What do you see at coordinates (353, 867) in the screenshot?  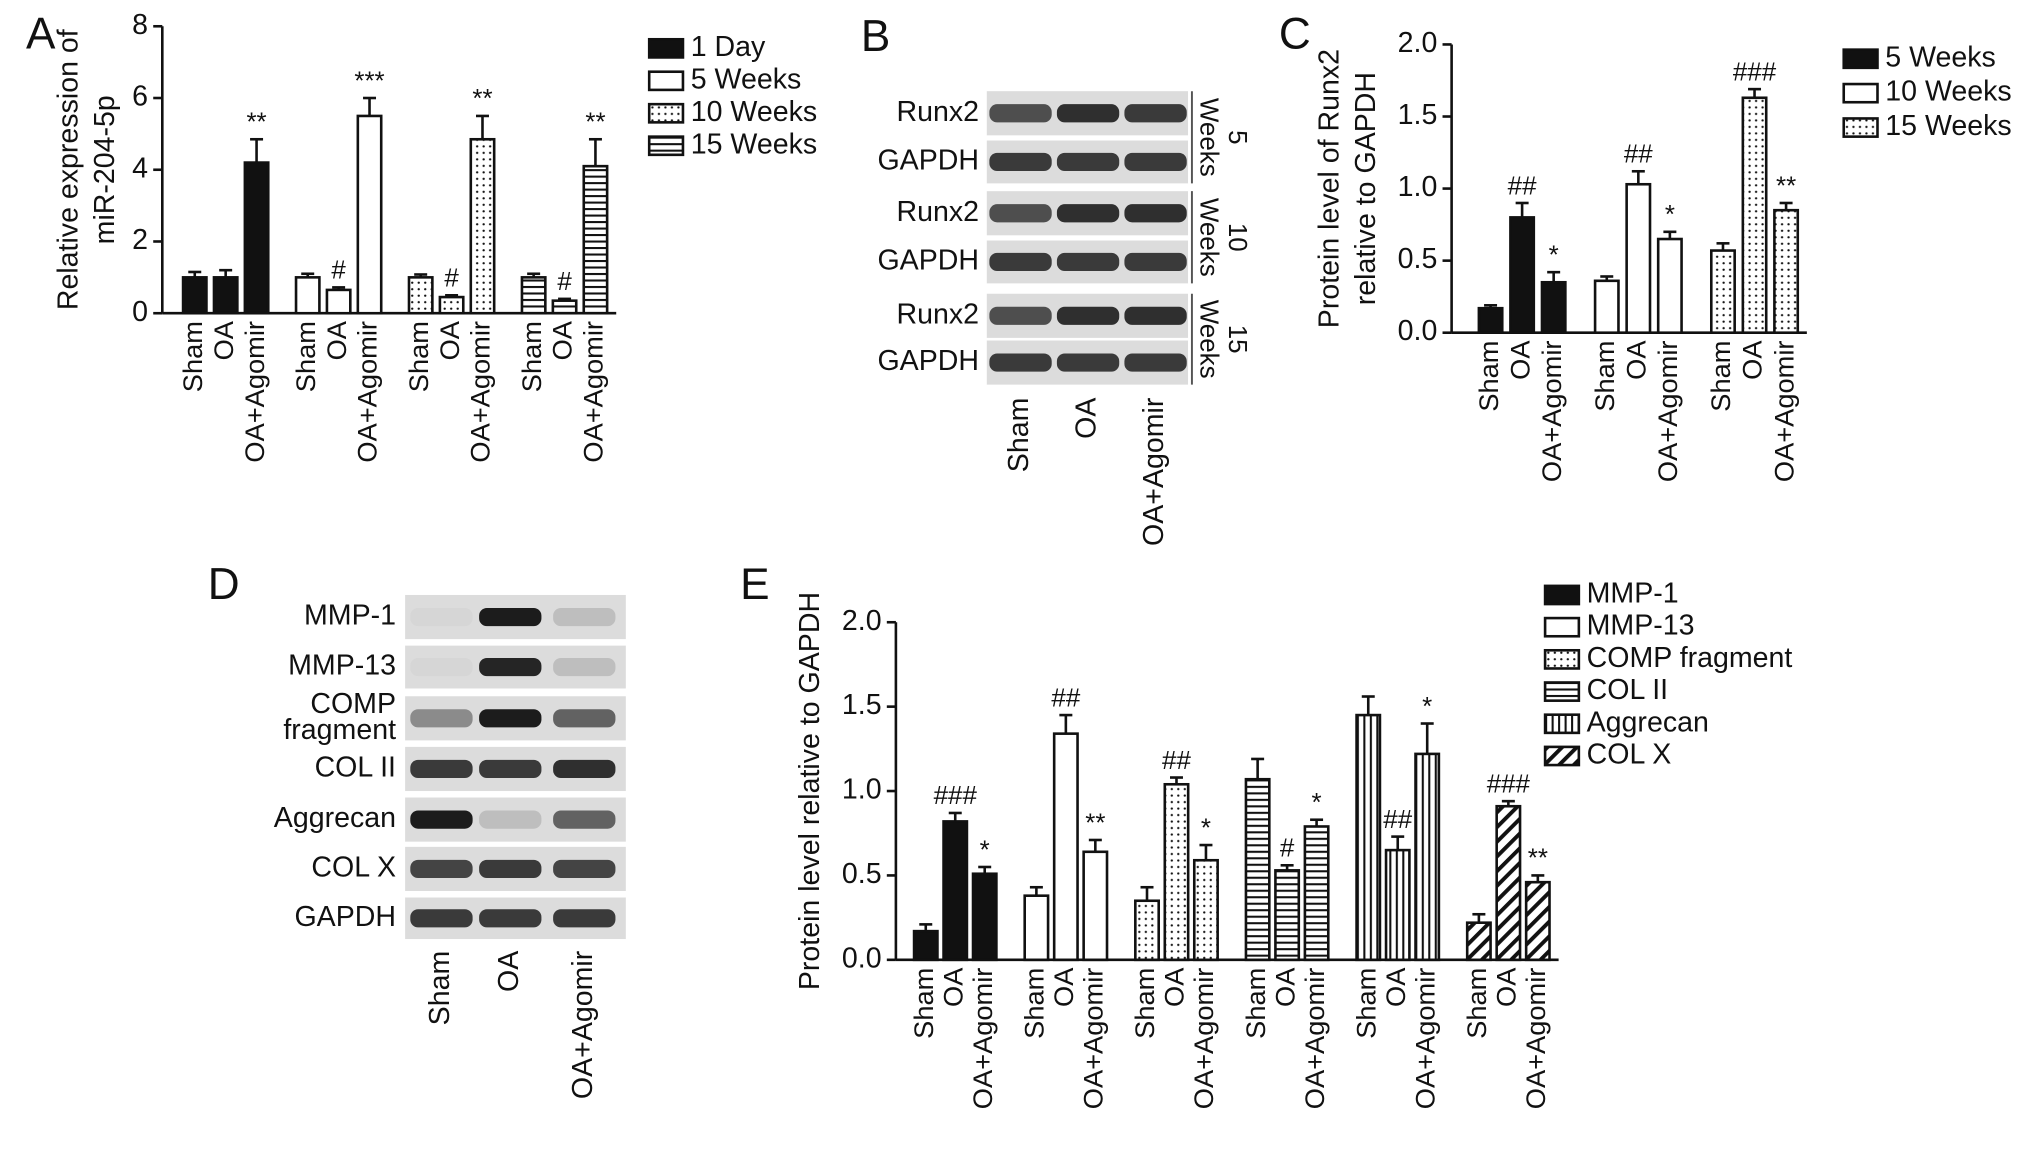 I see `row-label: COL X` at bounding box center [353, 867].